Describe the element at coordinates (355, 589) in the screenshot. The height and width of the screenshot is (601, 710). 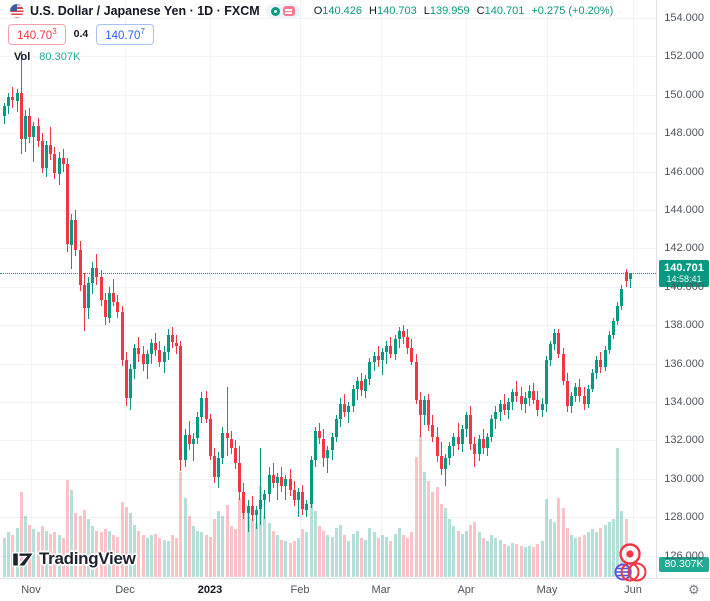
I see `time-axis: ⚙ Nov Dec 2023 Feb Mar Apr May Jun` at that location.